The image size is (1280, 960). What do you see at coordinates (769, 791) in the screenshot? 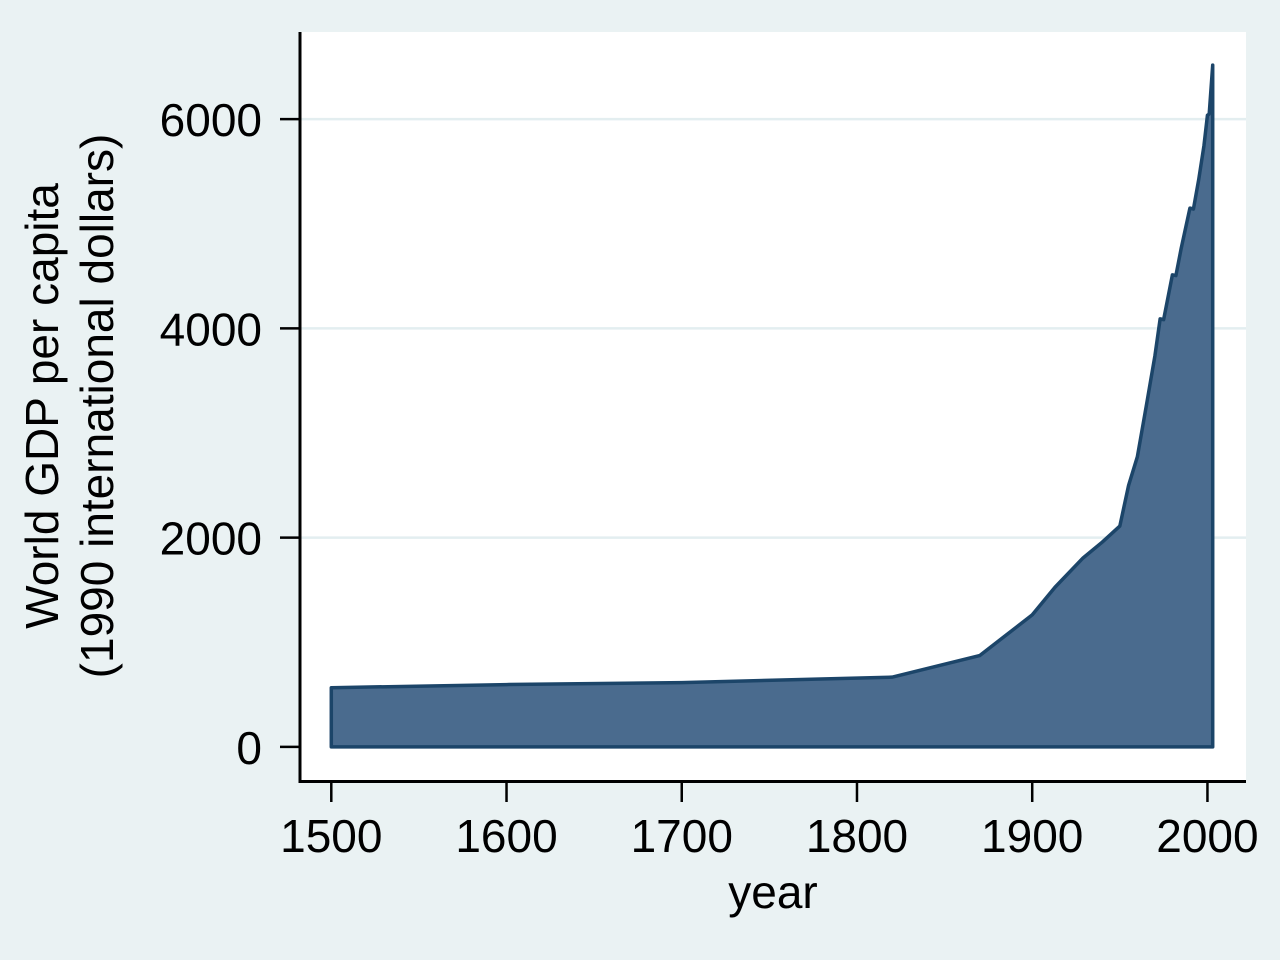
I see `x-axis-ticks` at bounding box center [769, 791].